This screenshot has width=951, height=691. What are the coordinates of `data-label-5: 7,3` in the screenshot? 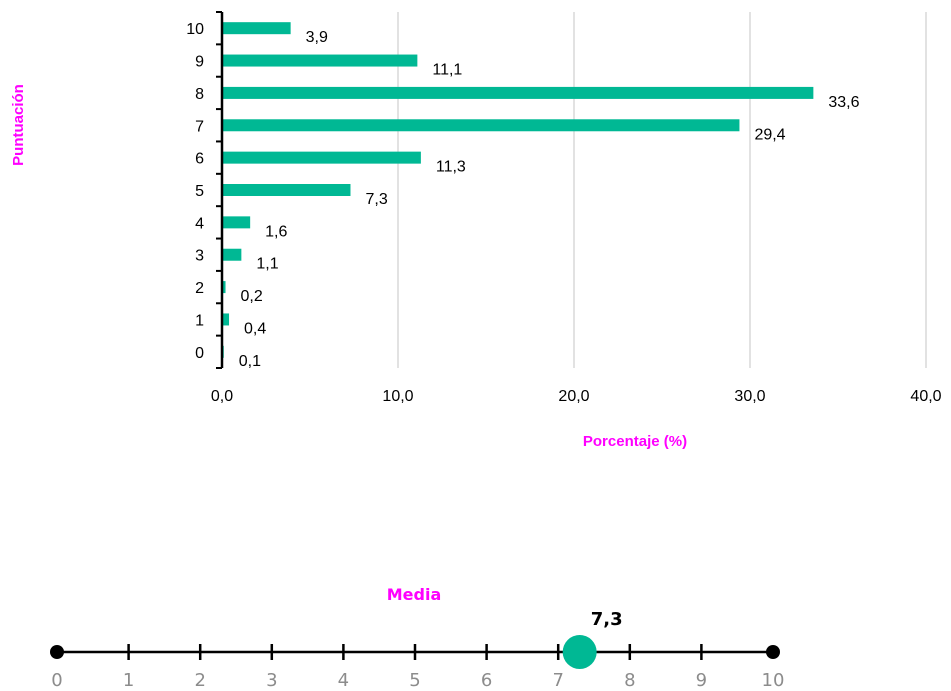 It's located at (376, 199).